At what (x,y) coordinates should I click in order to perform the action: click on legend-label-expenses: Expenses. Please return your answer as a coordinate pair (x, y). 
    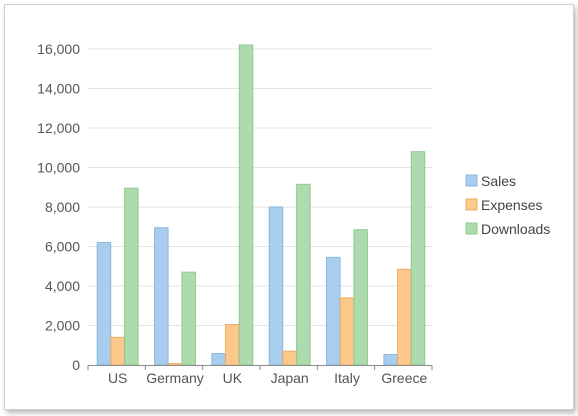
    Looking at the image, I should click on (511, 205).